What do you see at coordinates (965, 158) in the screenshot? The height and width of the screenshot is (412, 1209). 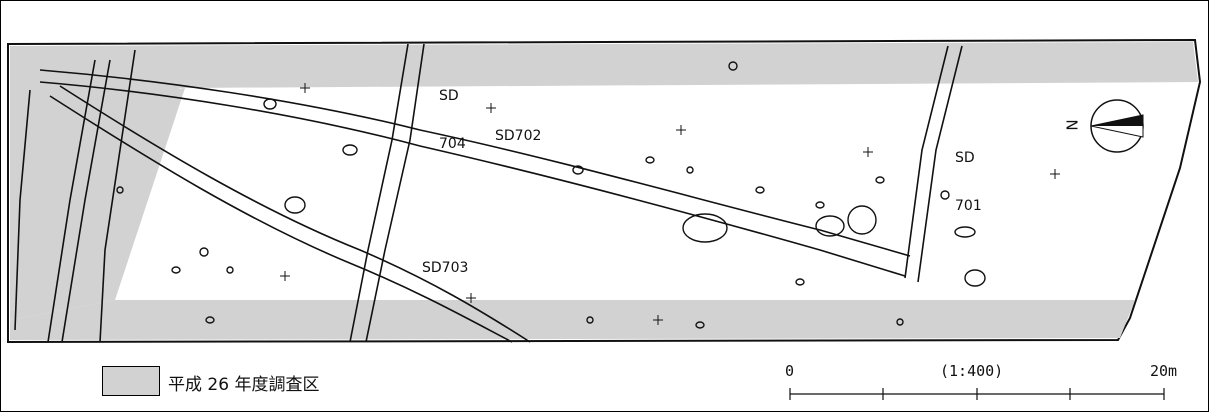 I see `label-sd701-line1: SD` at bounding box center [965, 158].